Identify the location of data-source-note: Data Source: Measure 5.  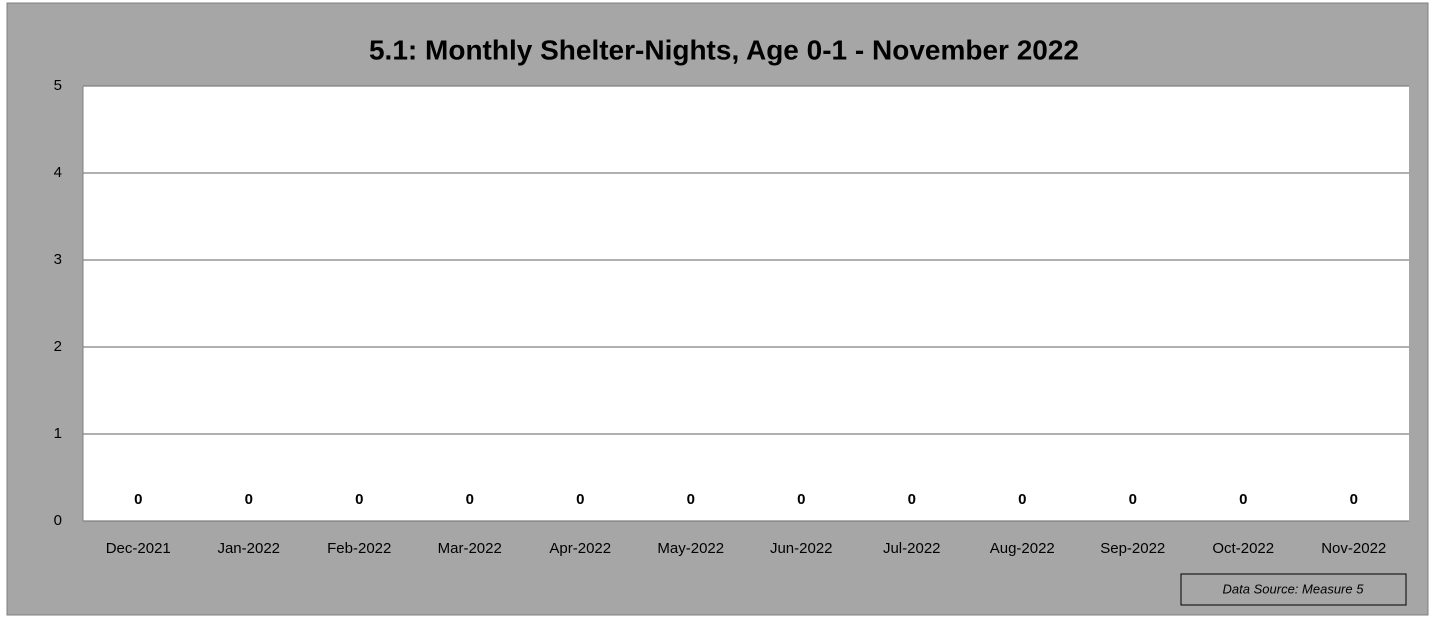
(1294, 588).